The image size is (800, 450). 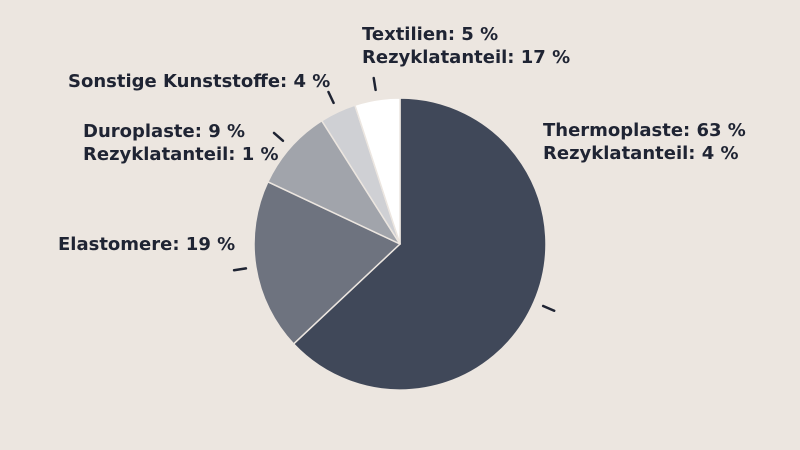 I want to click on label-sonstige-kunststoffe: Sonstige Kunststoffe: 4 %, so click(x=199, y=81).